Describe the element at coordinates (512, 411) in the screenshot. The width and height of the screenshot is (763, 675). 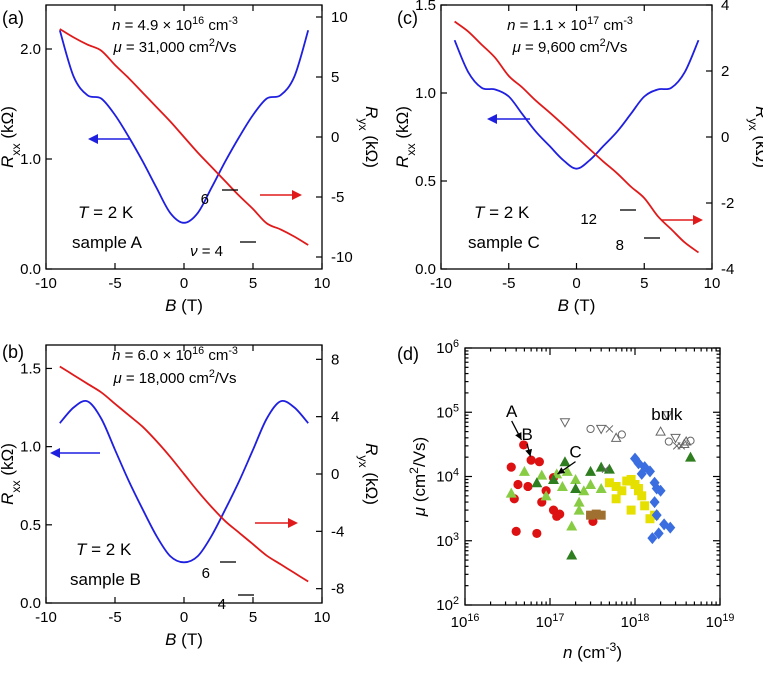
I see `sample-annotation-a-d: A` at that location.